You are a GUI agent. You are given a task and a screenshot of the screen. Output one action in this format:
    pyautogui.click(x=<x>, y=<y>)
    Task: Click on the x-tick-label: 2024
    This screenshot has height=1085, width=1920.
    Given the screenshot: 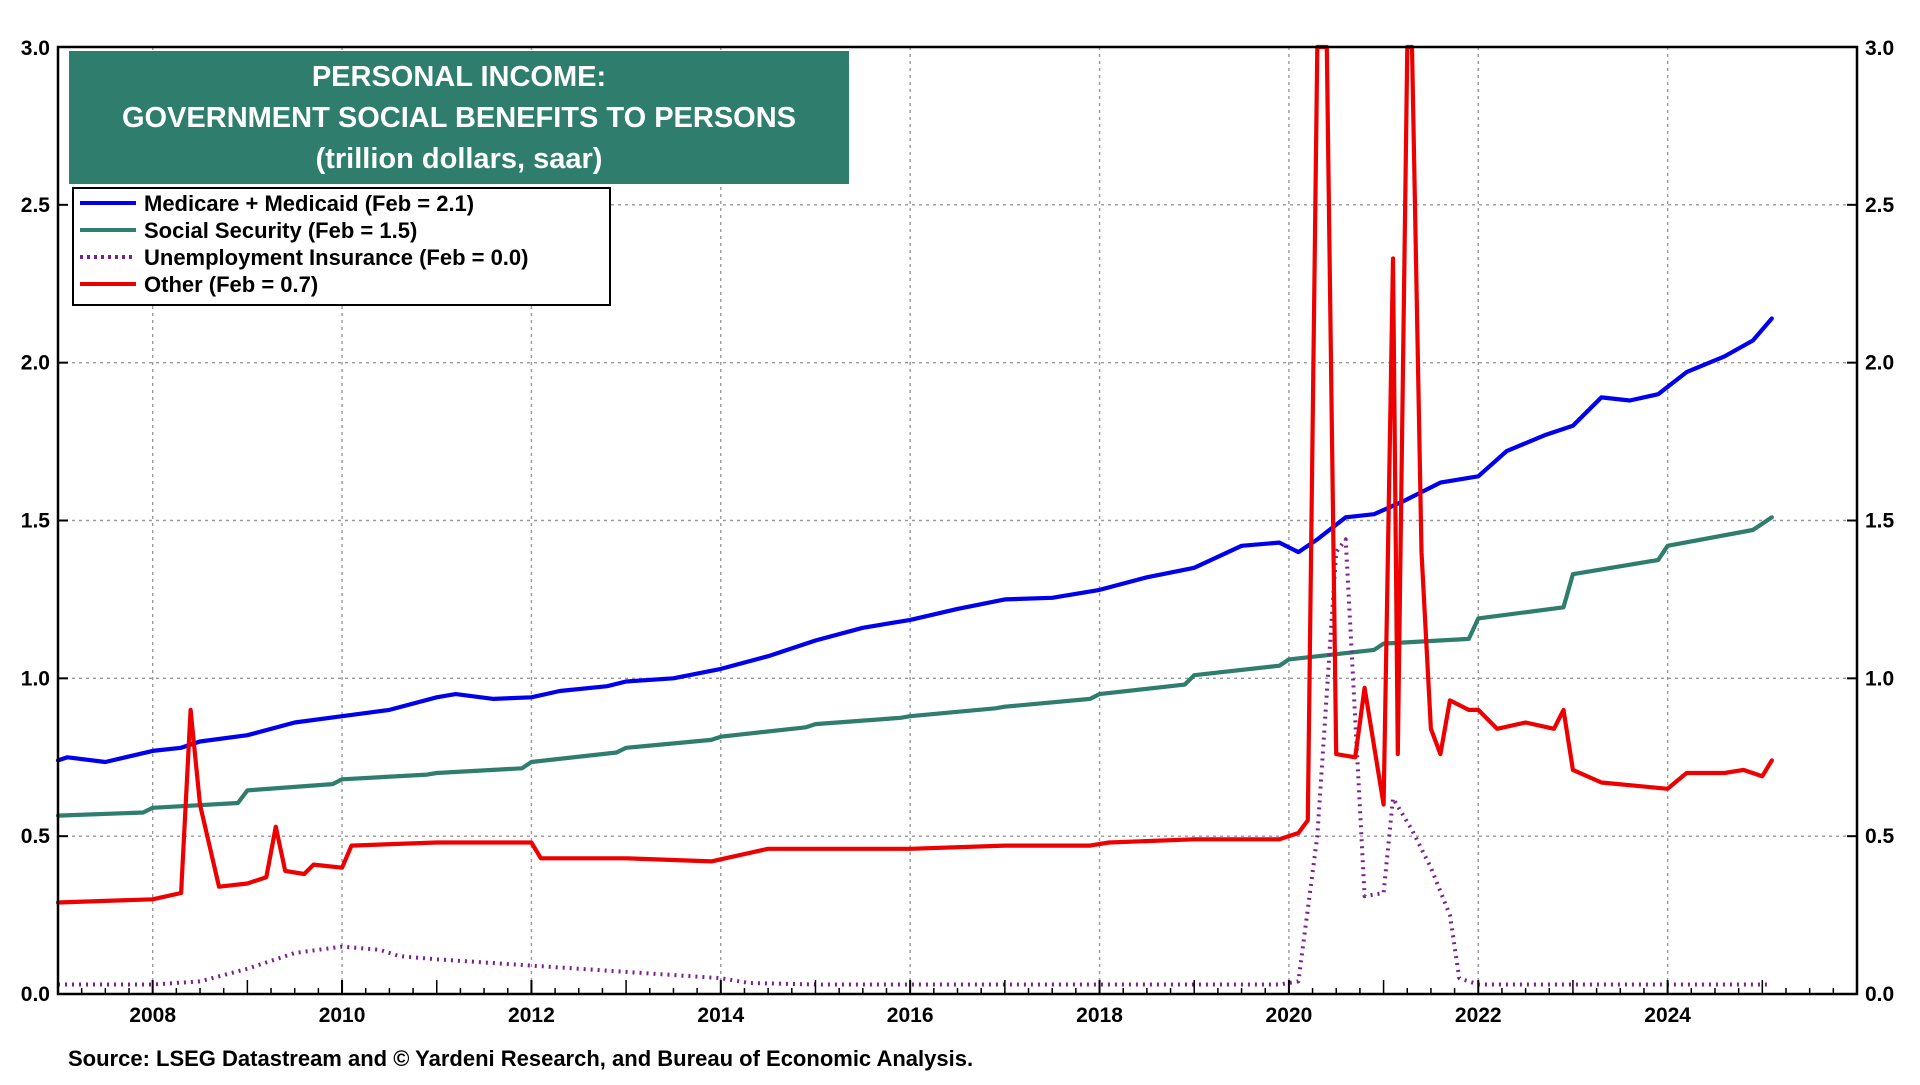 What is the action you would take?
    pyautogui.click(x=1667, y=1015)
    